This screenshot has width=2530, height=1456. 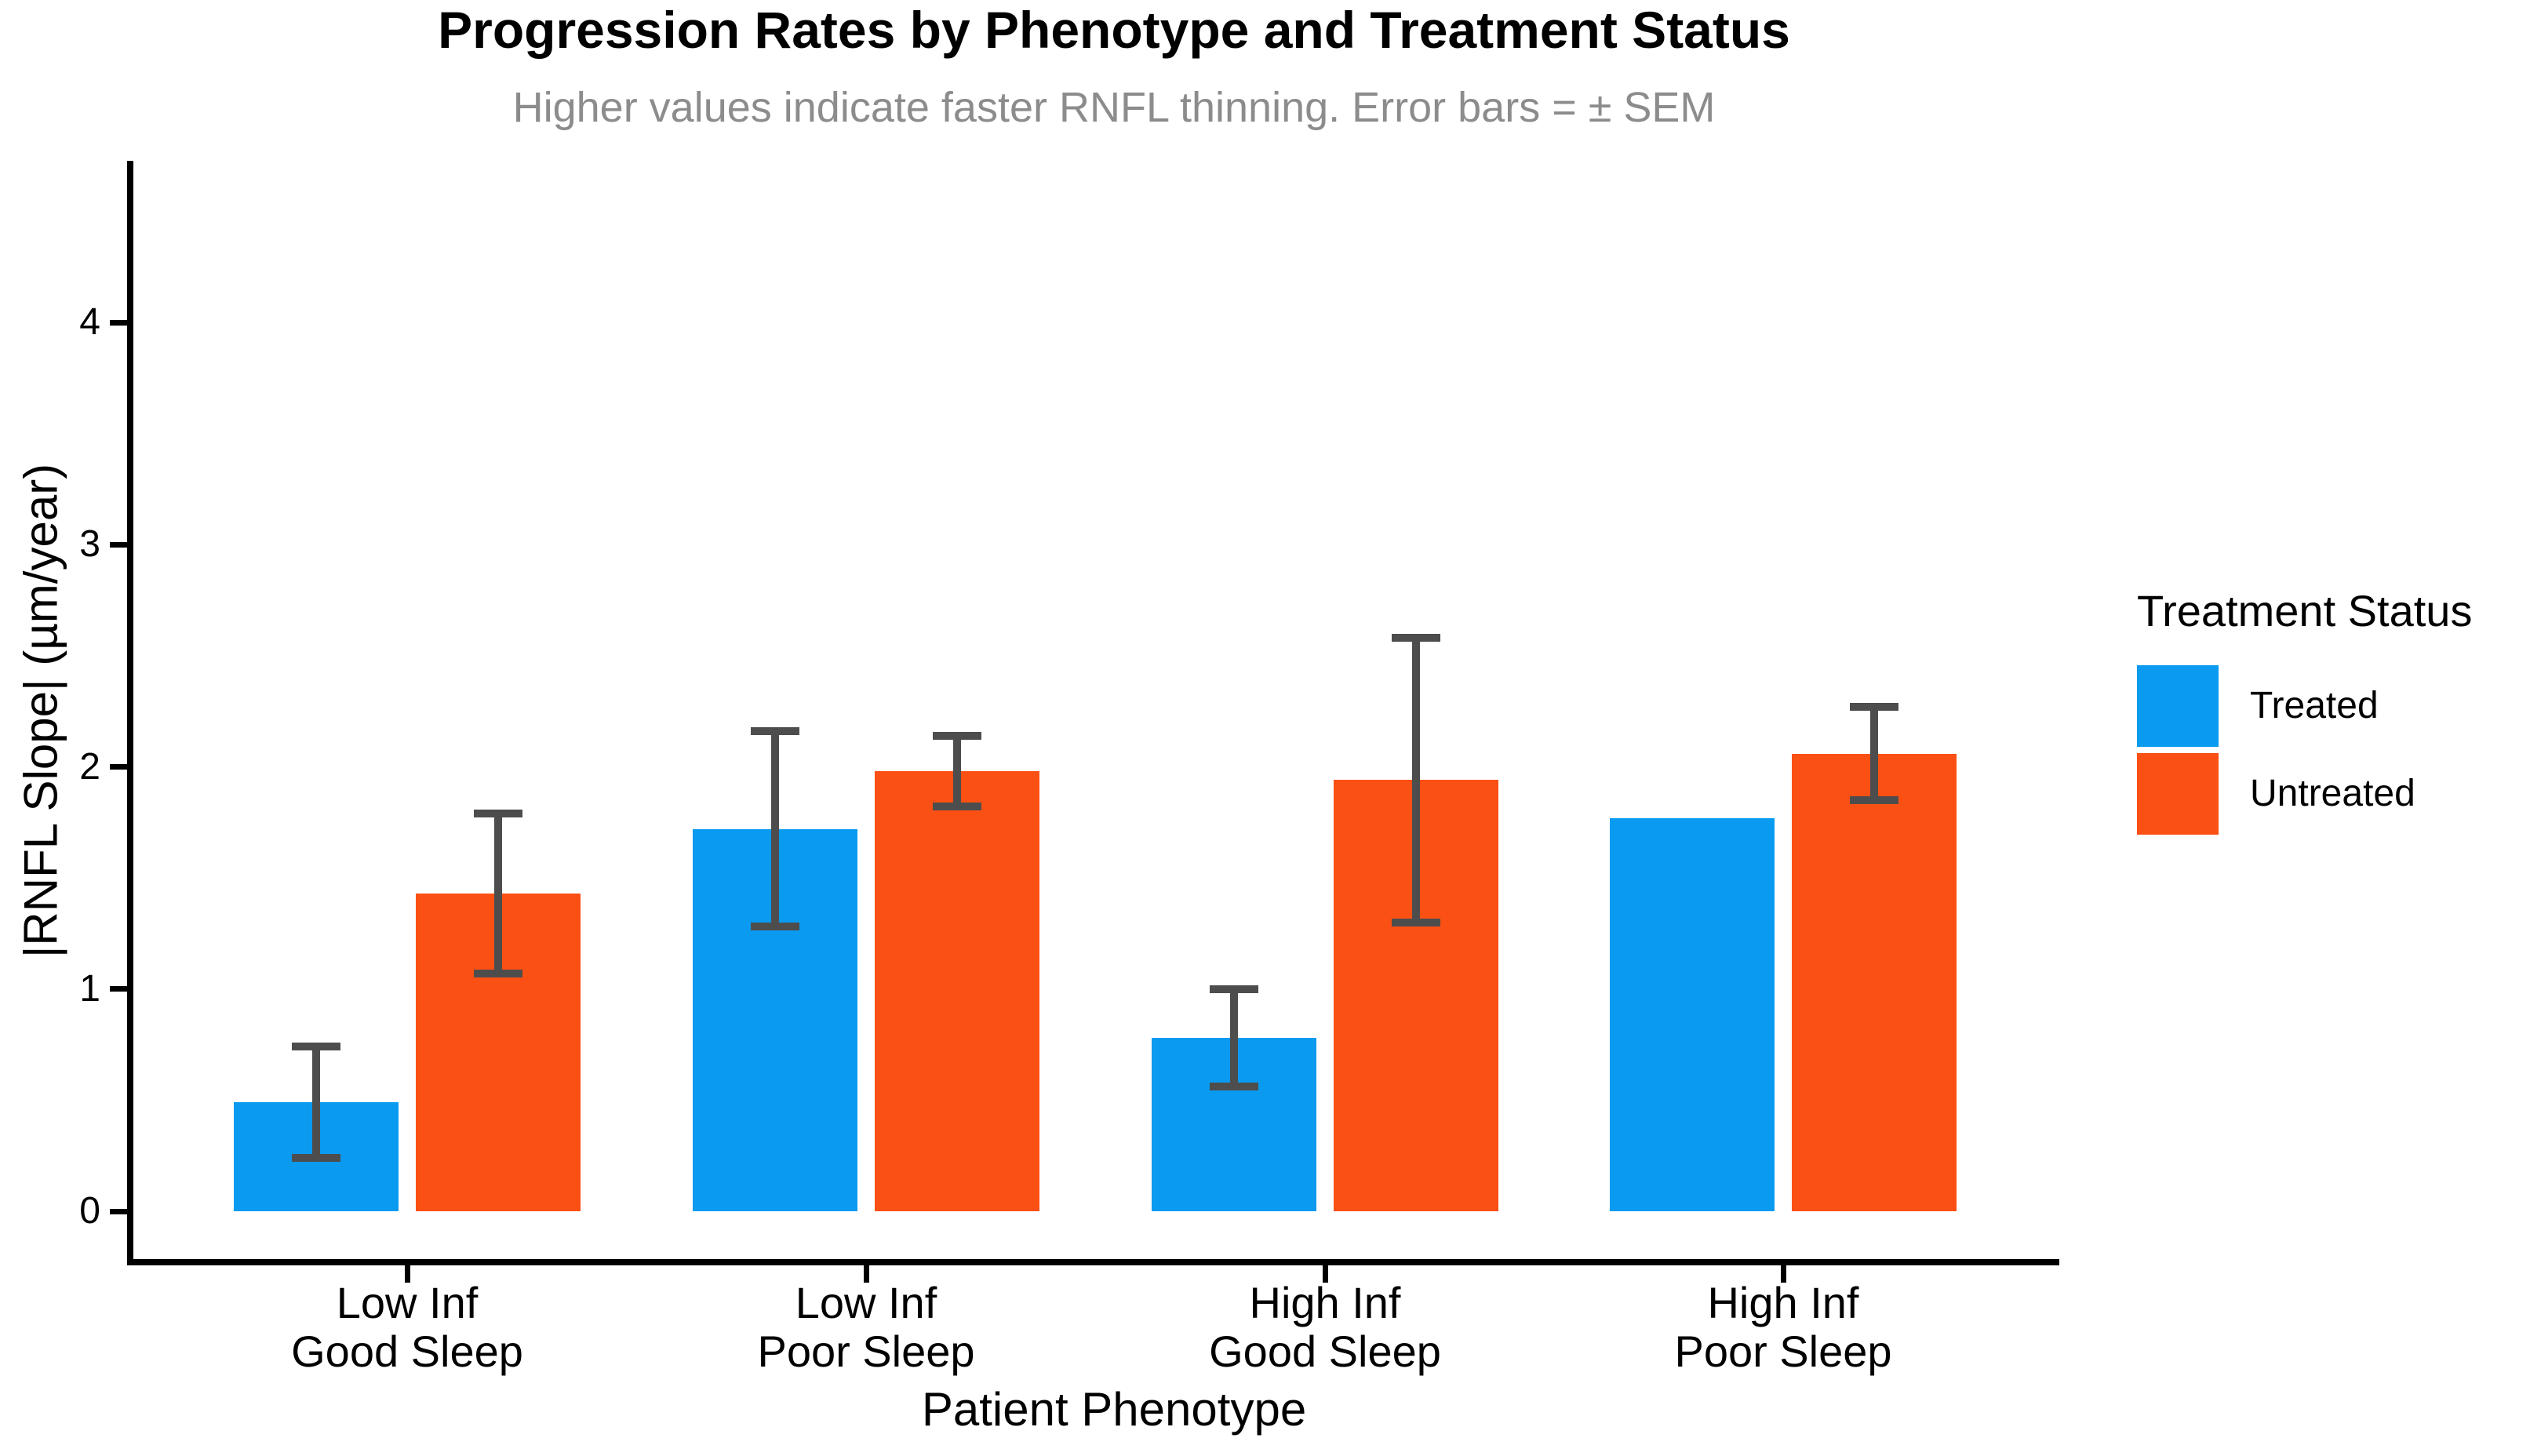 What do you see at coordinates (89, 766) in the screenshot?
I see `y-tick-label: 2` at bounding box center [89, 766].